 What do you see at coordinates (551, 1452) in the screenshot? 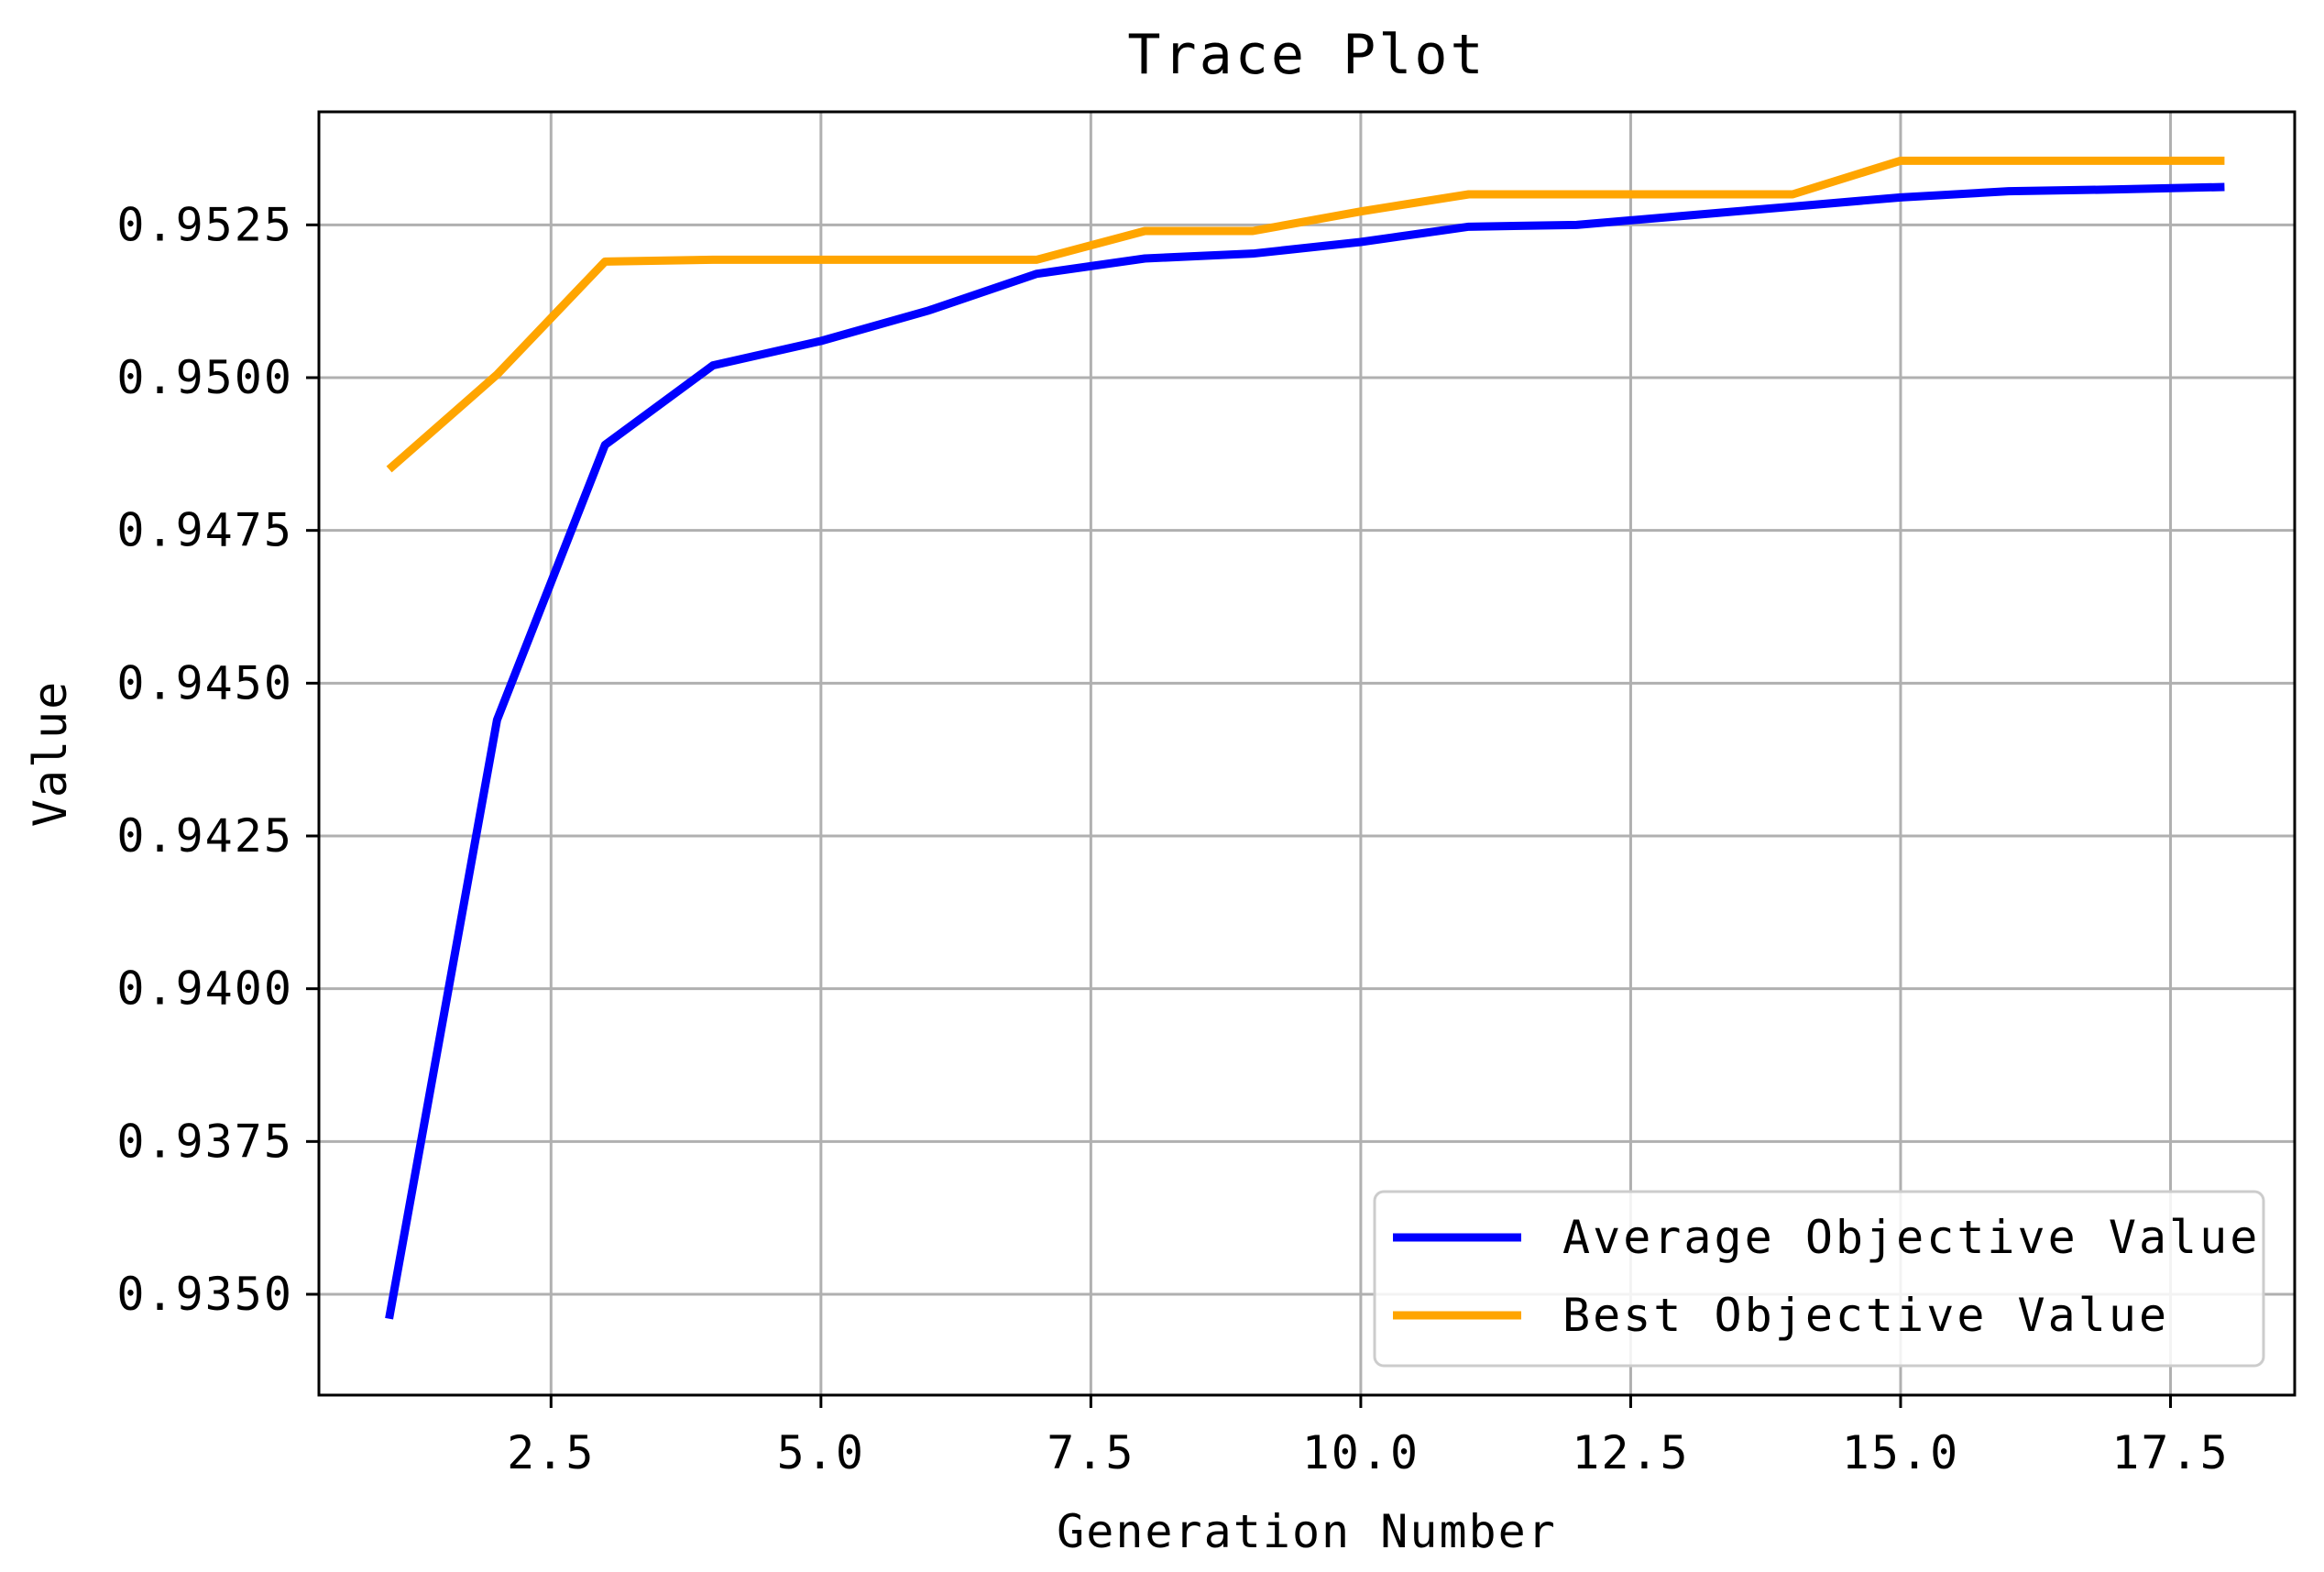
I see `x-tick-label: 2.5` at bounding box center [551, 1452].